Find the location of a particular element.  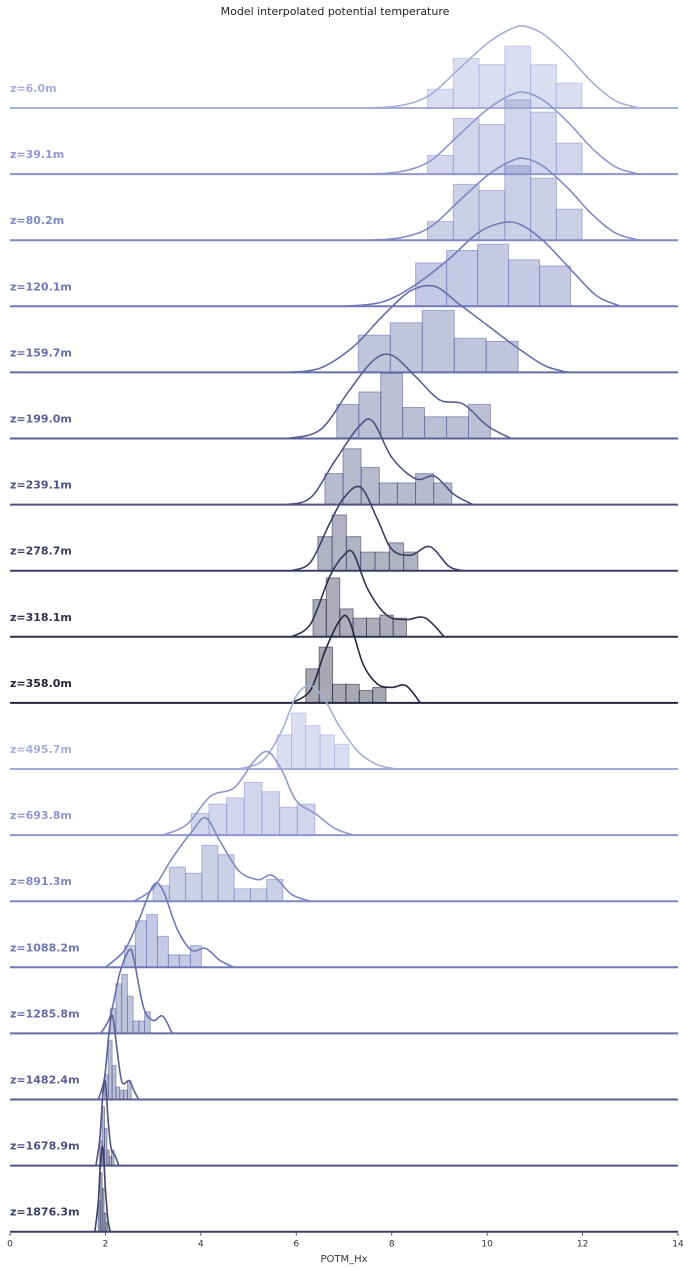

row-label: z=1482.4m is located at coordinates (45, 1080).